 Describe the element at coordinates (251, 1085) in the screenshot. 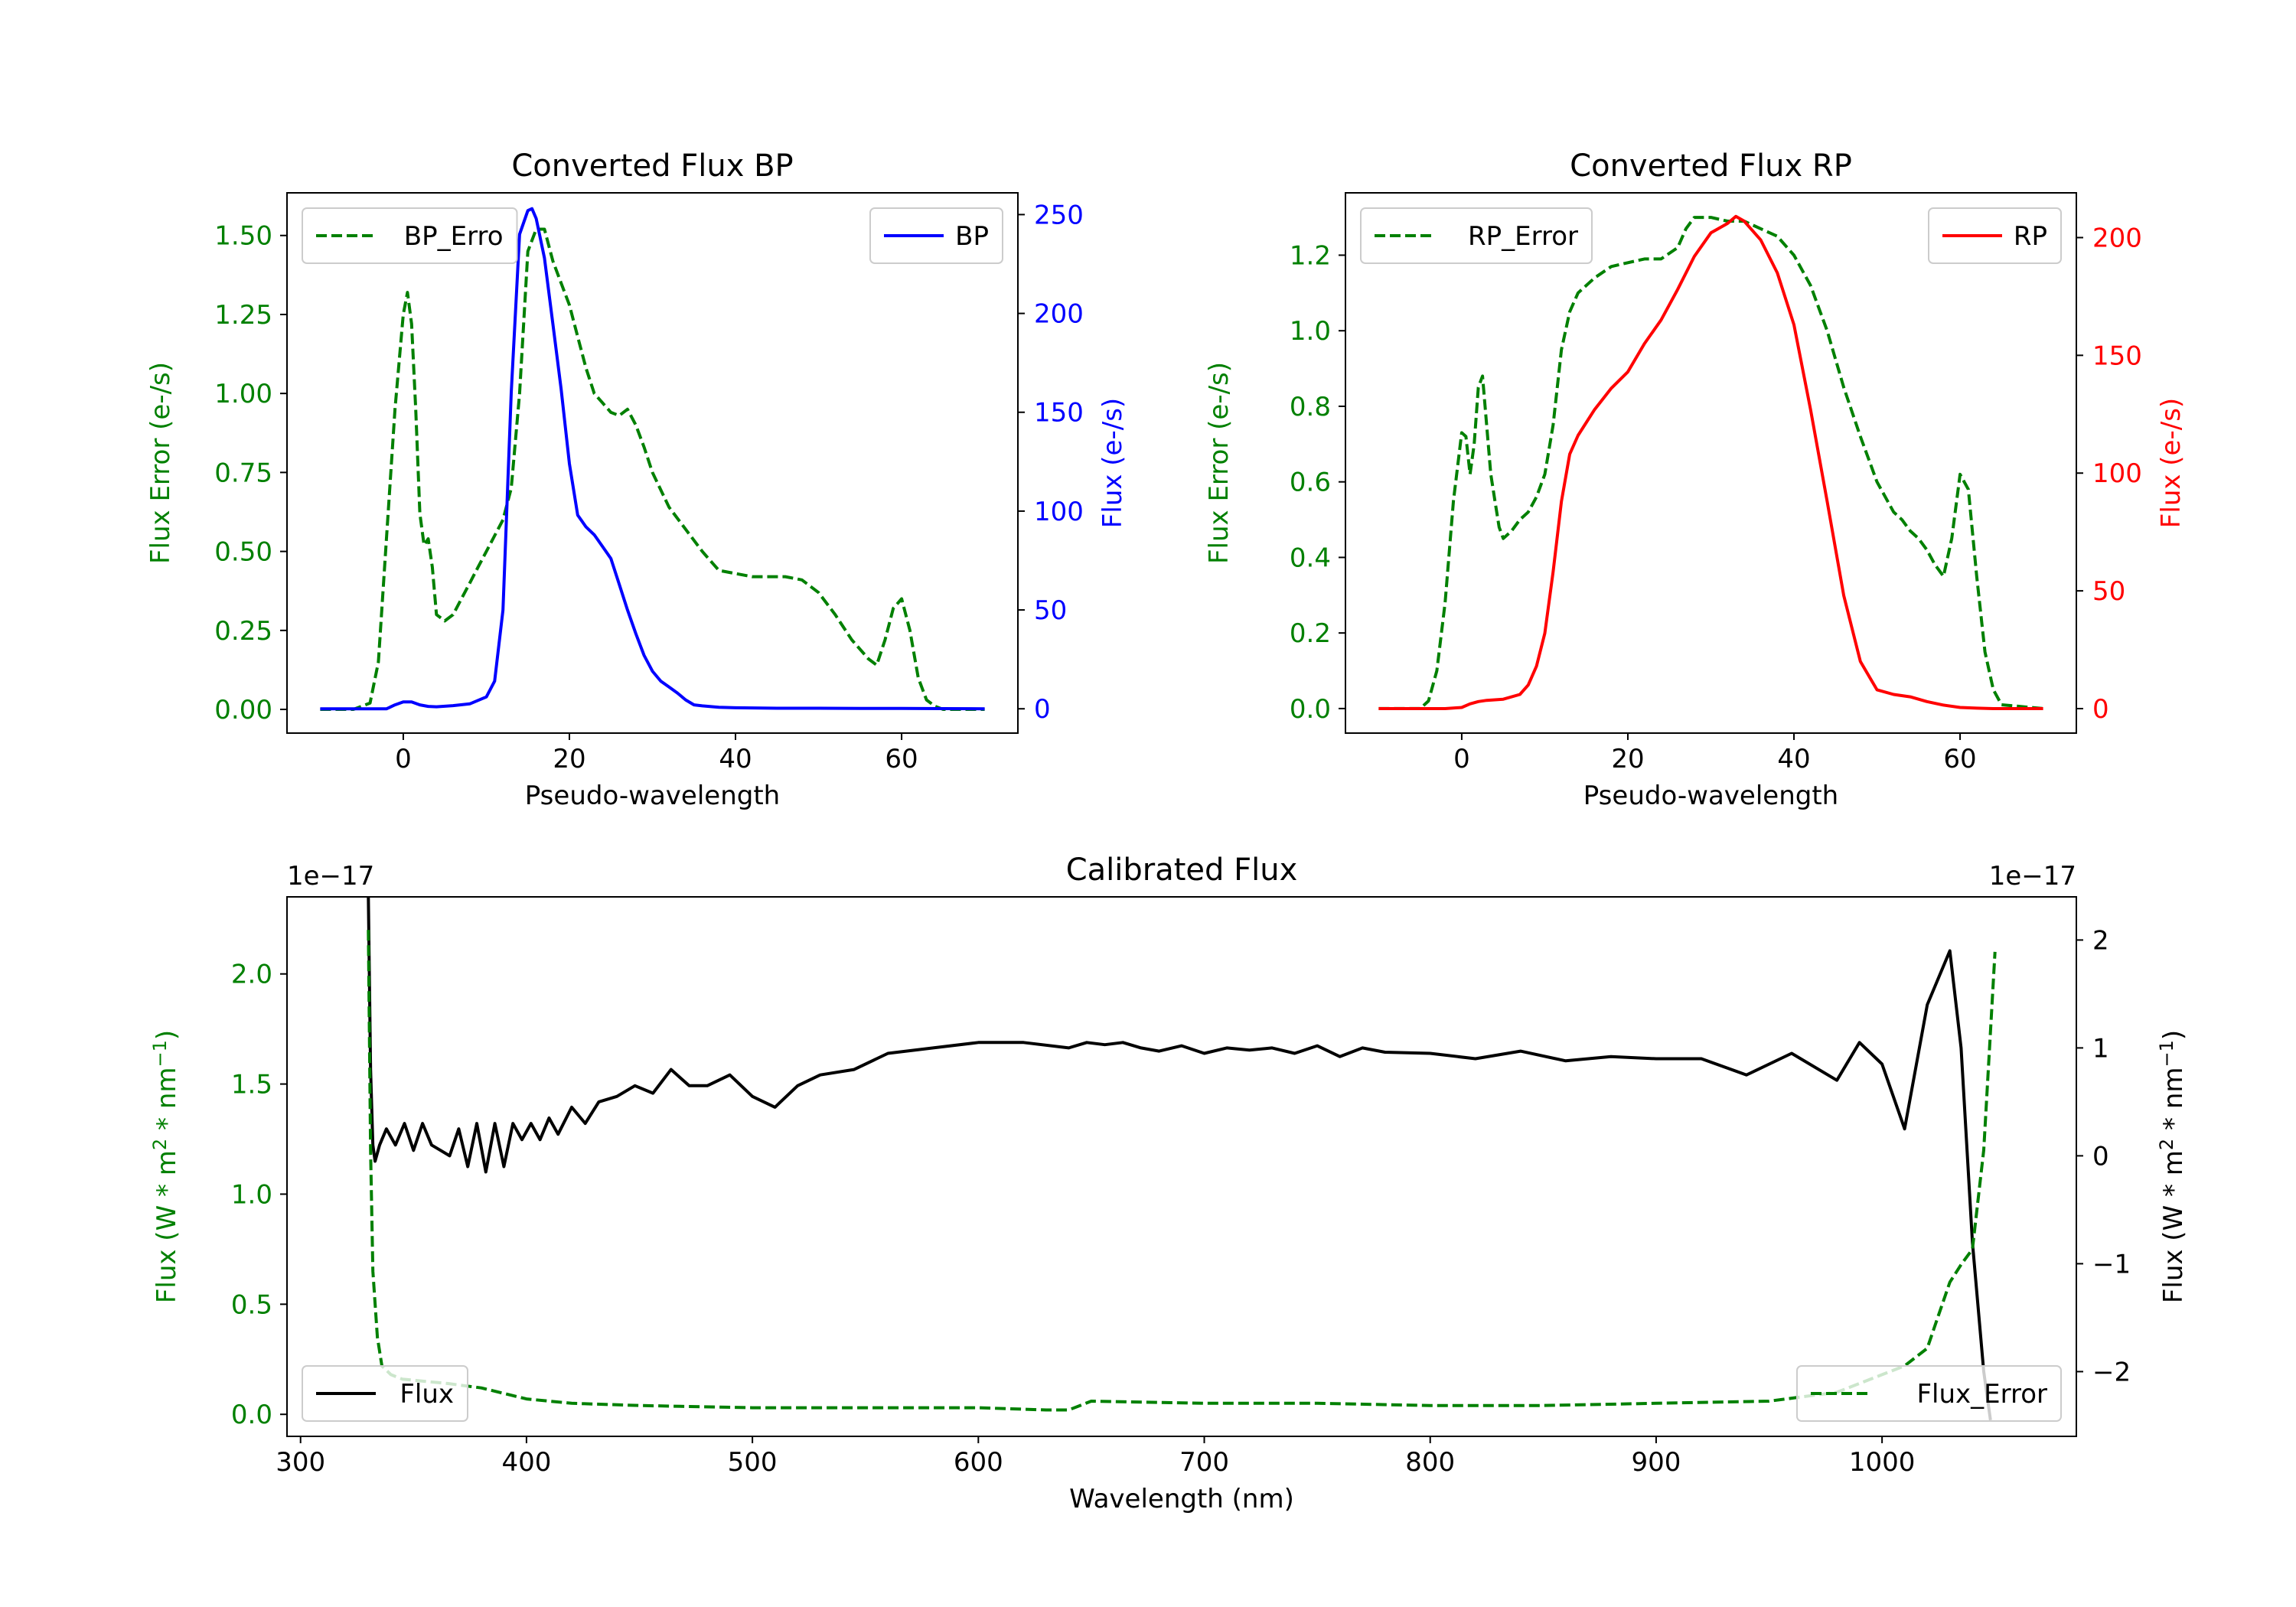

I see `left-tick-label: 1.5` at that location.